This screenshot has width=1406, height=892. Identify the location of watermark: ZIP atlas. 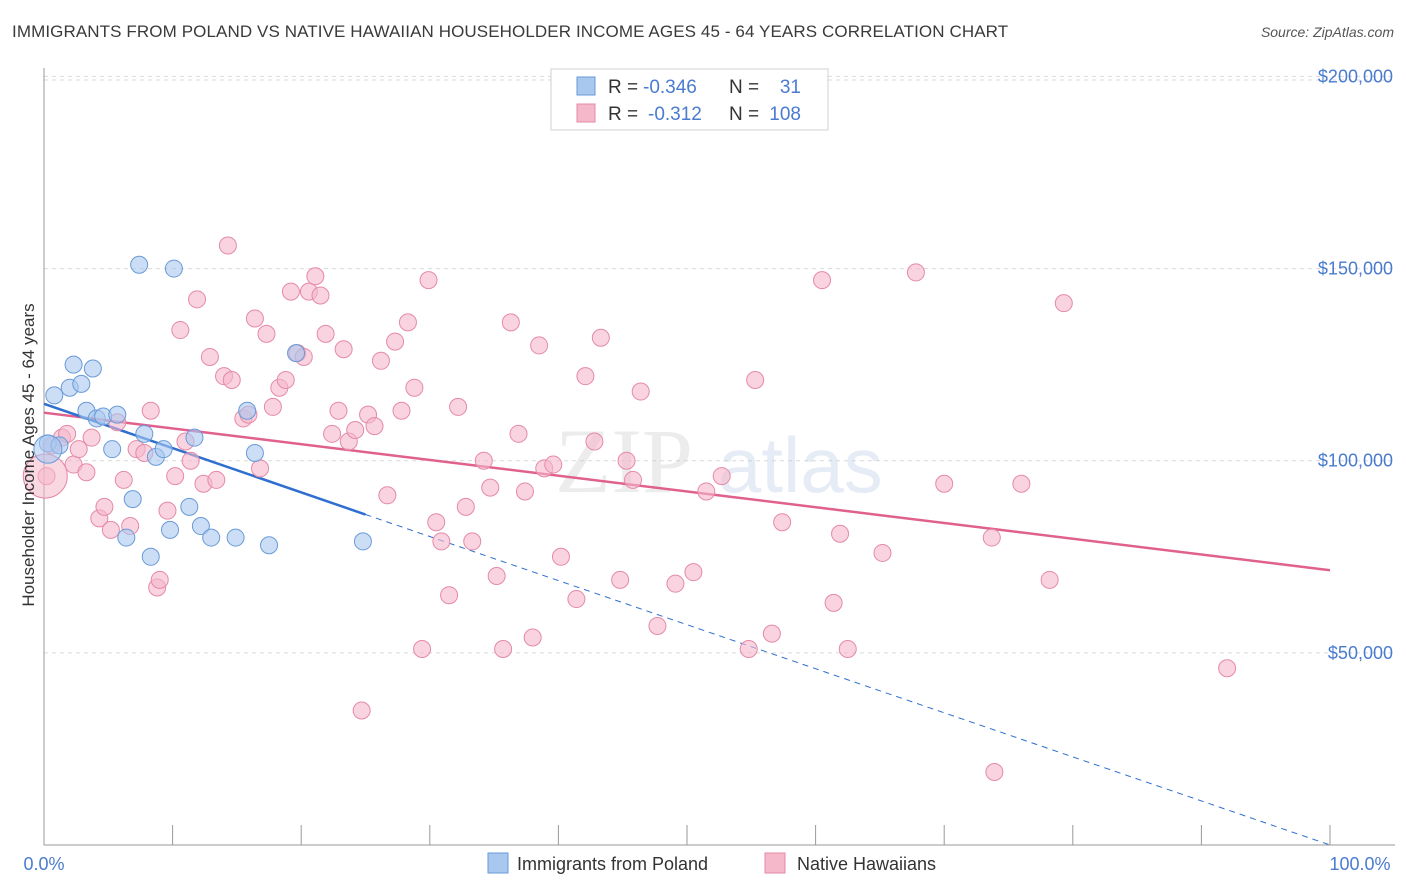
(719, 461).